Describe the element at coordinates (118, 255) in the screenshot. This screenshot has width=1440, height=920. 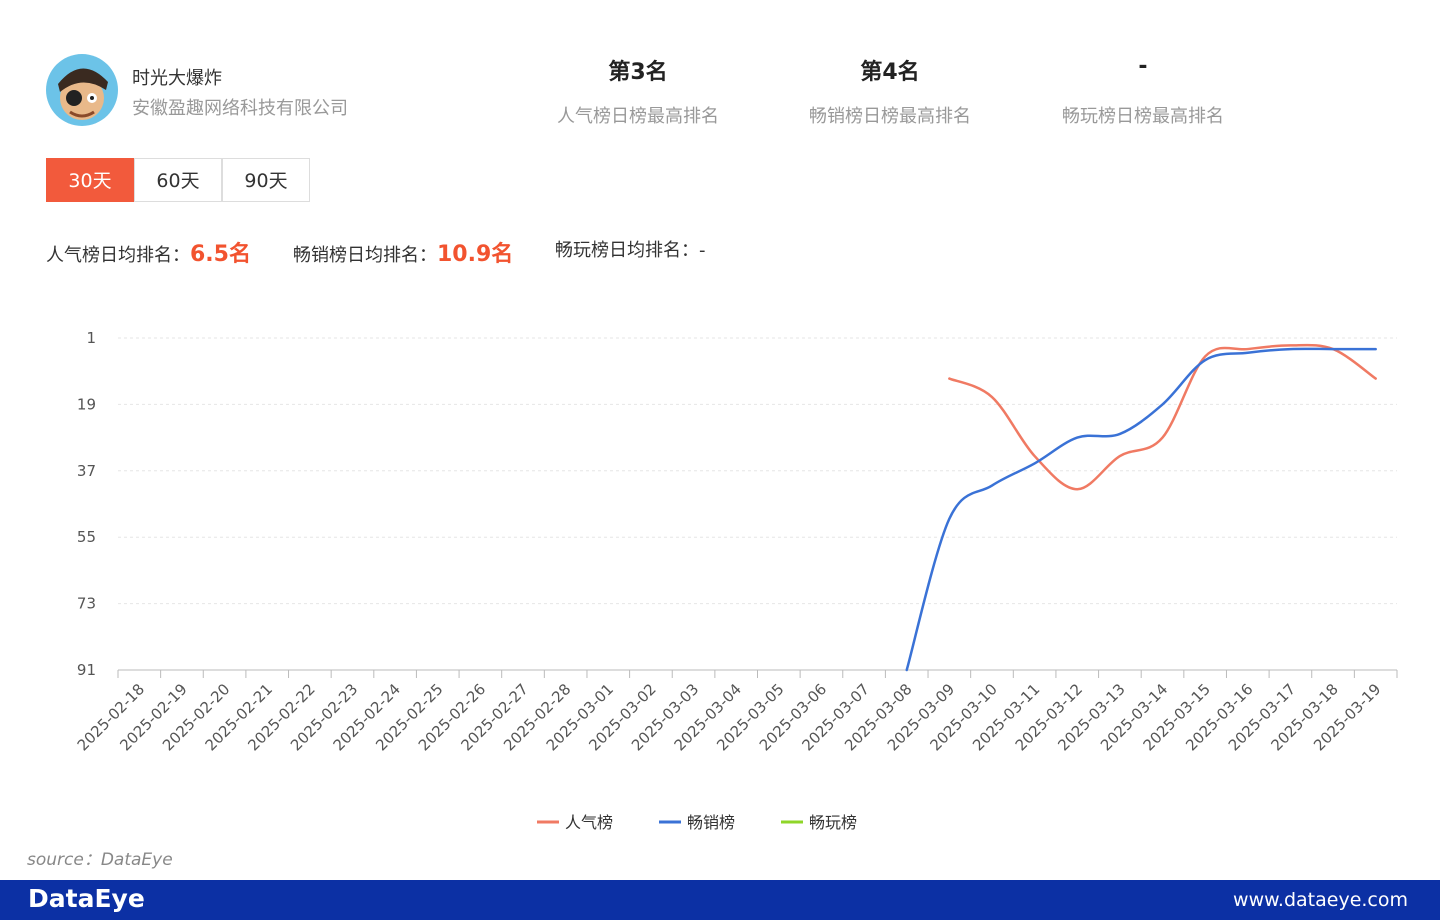
I see `avg-label: 人气榜日均排名：` at that location.